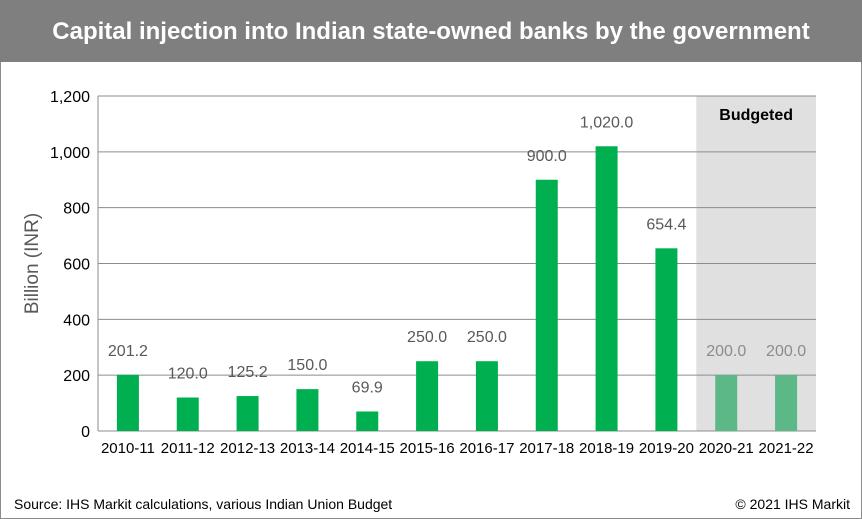 The height and width of the screenshot is (519, 862). I want to click on y-tick-label: 200, so click(76, 376).